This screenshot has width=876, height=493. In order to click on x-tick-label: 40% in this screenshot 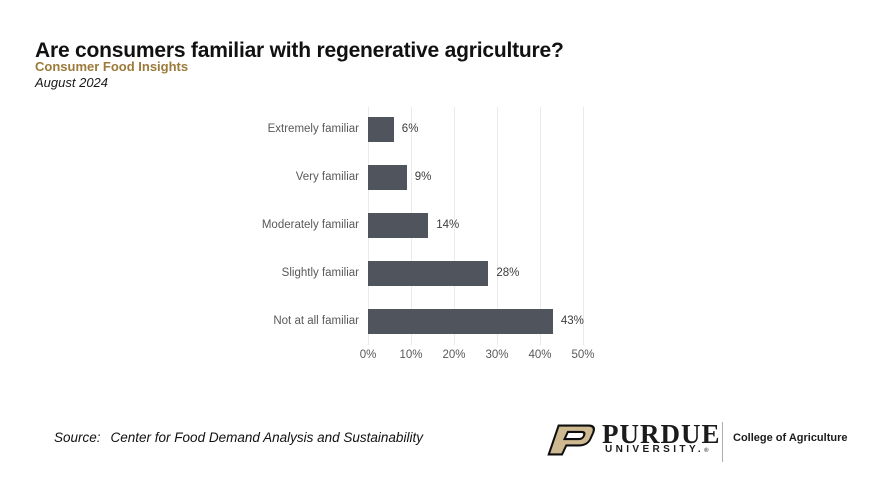, I will do `click(540, 355)`.